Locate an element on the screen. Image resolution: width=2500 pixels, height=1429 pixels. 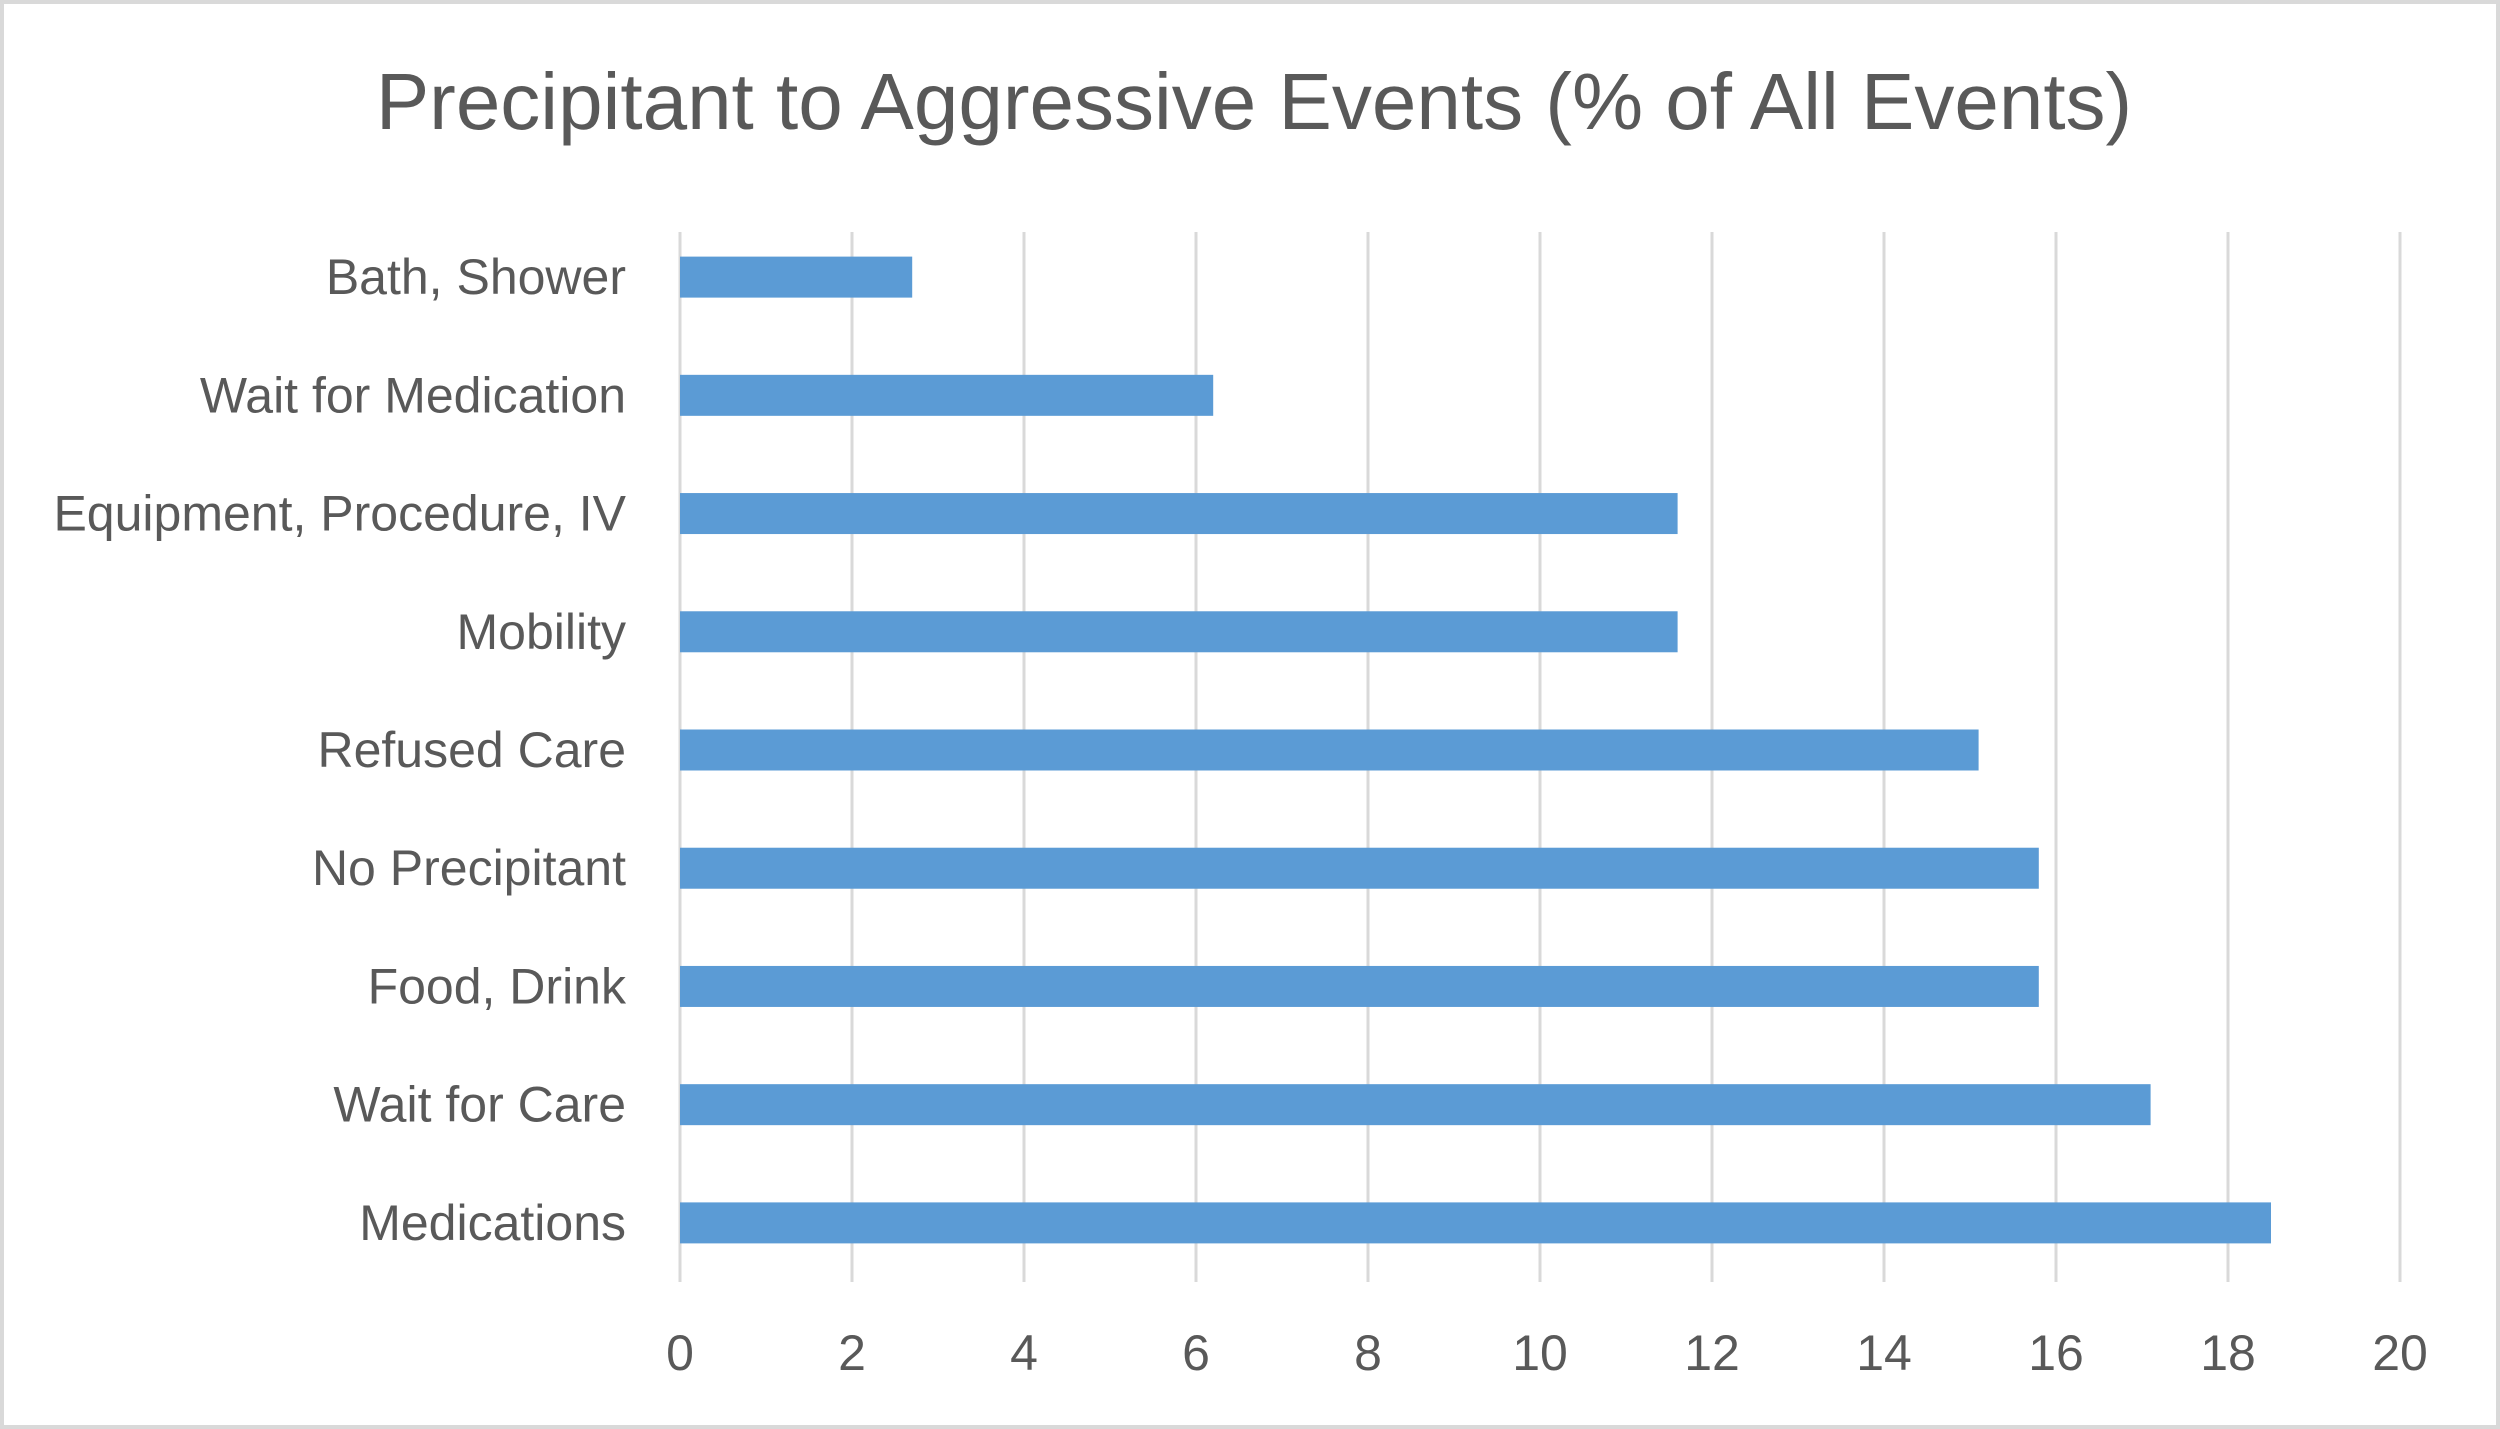
category-label: Equipment, Procedure, IV is located at coordinates (339, 514).